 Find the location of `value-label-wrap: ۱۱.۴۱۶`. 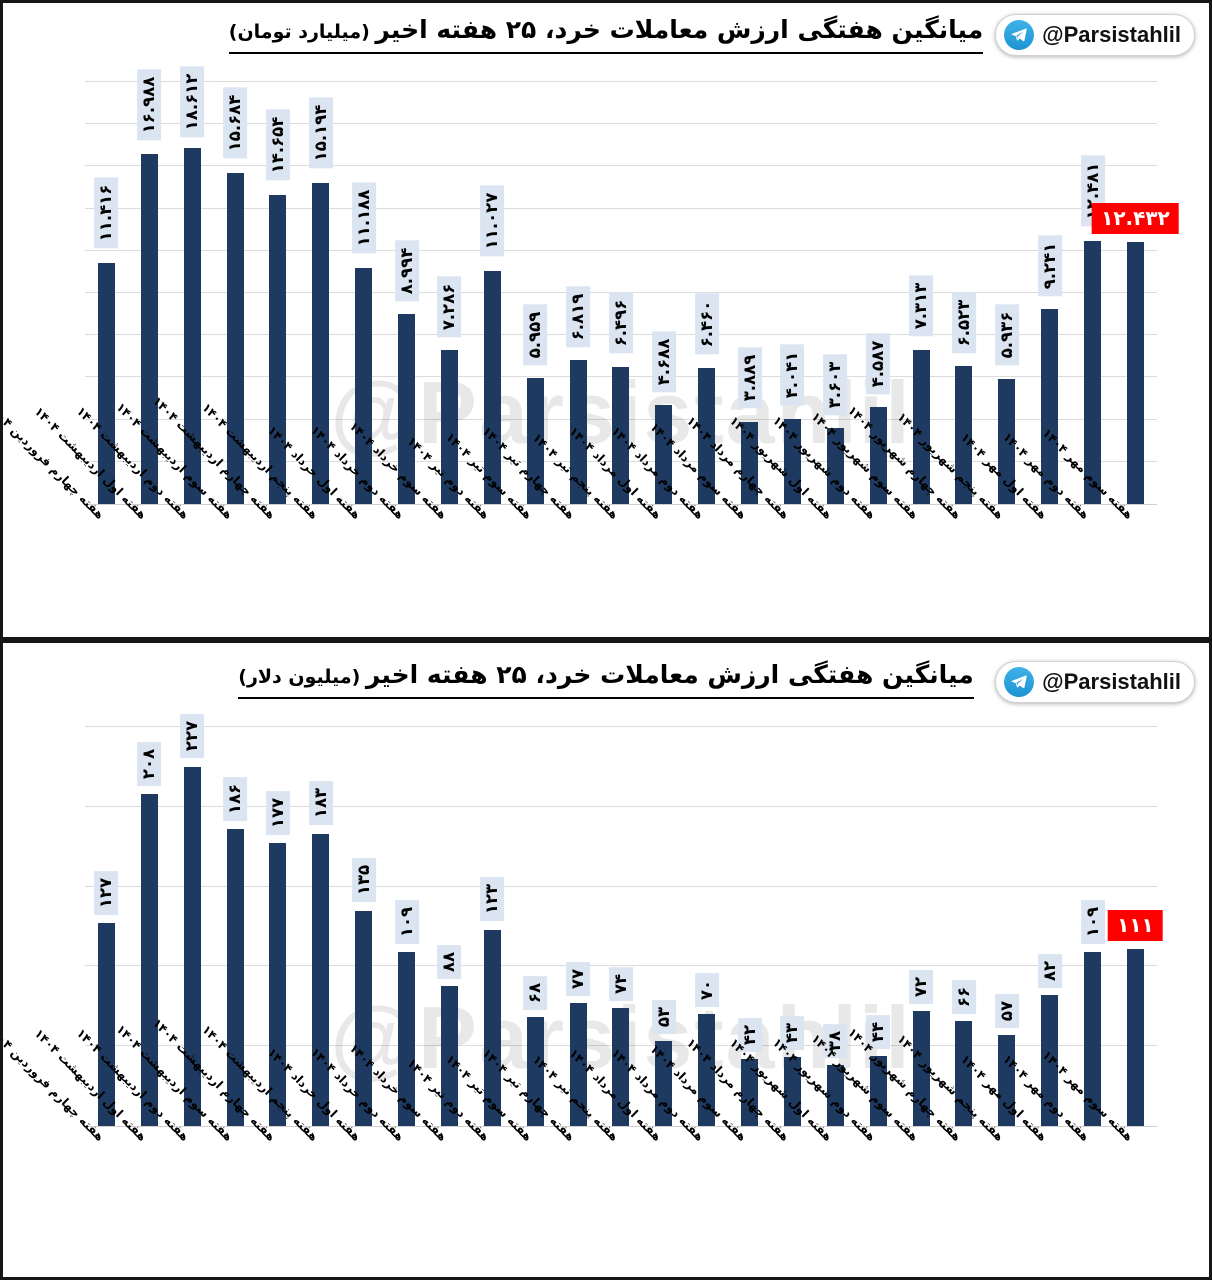

value-label-wrap: ۱۱.۴۱۶ is located at coordinates (106, 213).